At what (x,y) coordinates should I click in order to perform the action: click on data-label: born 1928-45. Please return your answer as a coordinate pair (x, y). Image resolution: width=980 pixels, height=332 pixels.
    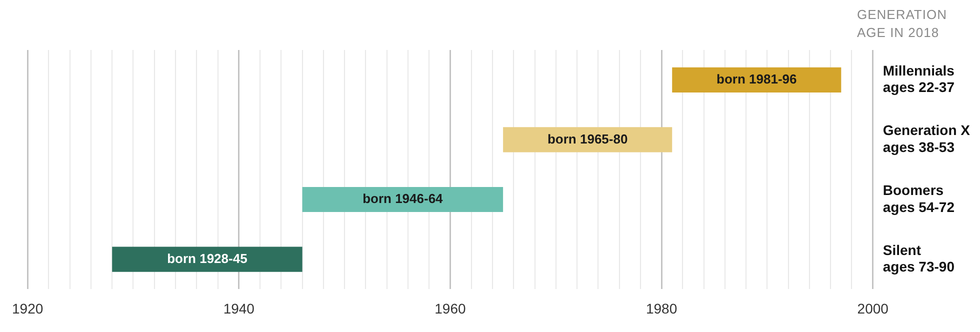
    Looking at the image, I should click on (207, 258).